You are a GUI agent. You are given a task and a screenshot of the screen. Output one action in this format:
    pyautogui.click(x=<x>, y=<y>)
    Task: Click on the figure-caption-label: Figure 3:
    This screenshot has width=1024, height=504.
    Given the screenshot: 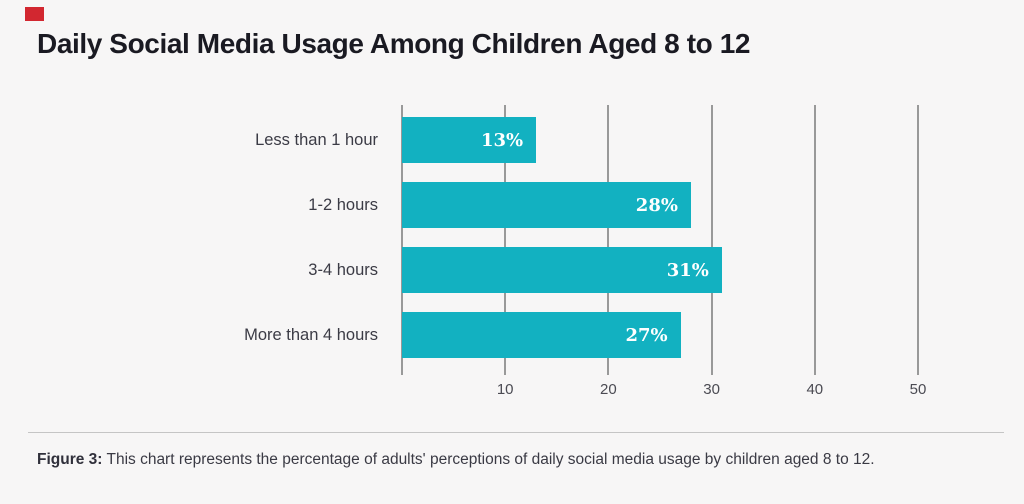 What is the action you would take?
    pyautogui.click(x=70, y=459)
    